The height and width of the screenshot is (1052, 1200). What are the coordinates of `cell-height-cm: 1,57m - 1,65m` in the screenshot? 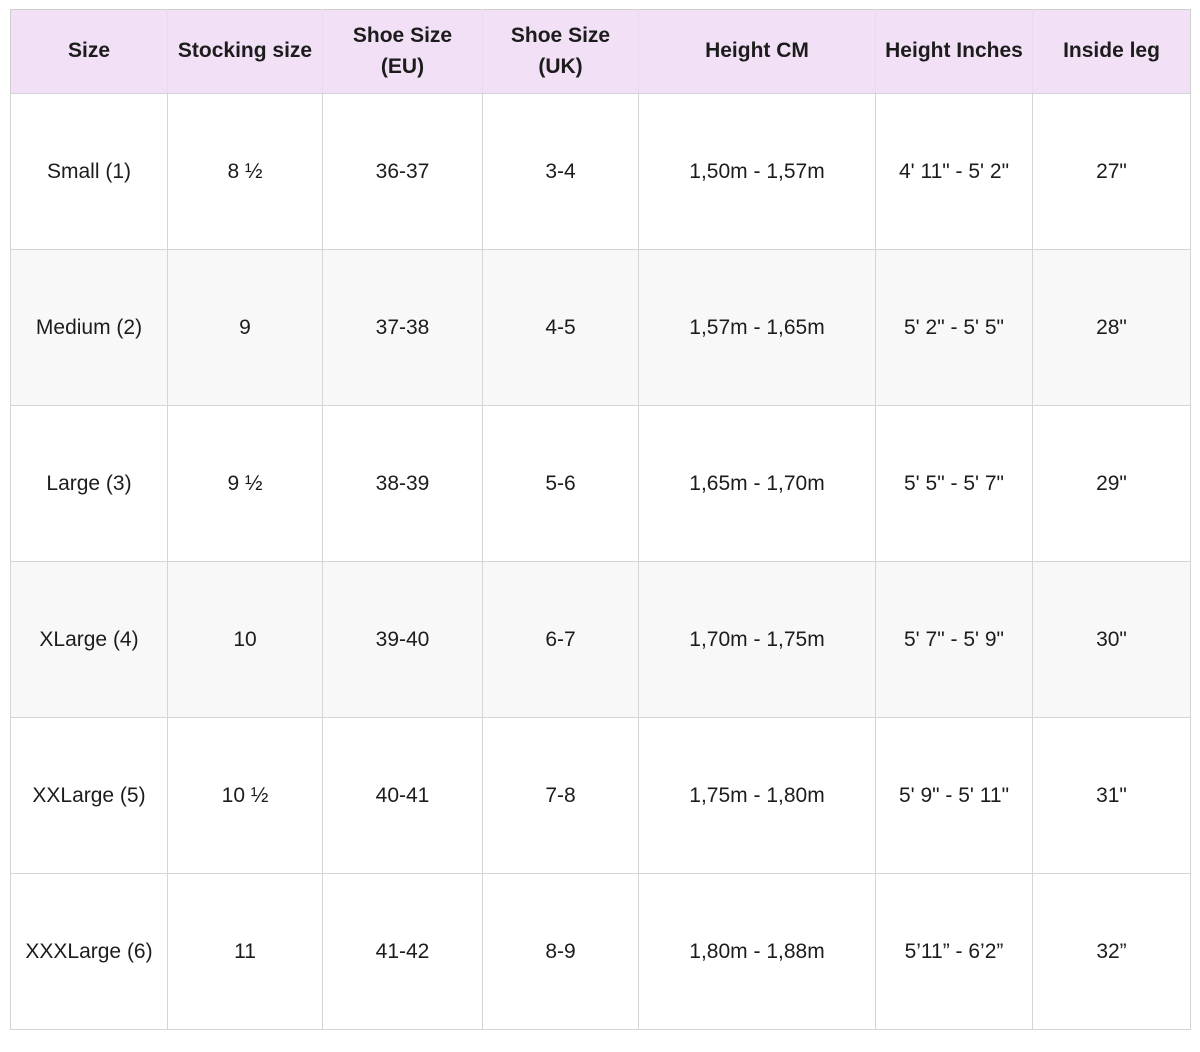 It's located at (757, 327).